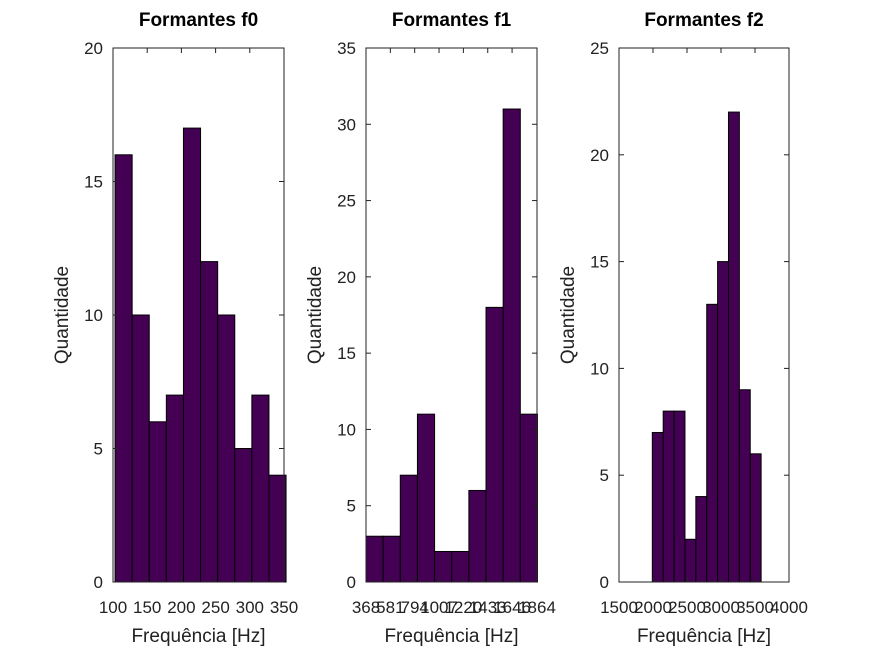 Image resolution: width=872 pixels, height=654 pixels. What do you see at coordinates (215, 607) in the screenshot?
I see `x-tick-label: 250` at bounding box center [215, 607].